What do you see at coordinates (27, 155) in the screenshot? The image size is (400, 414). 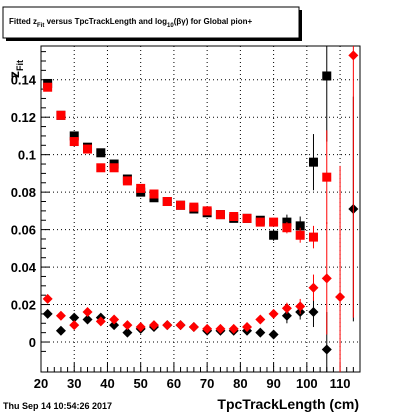 I see `y-tick-label: 0.1` at bounding box center [27, 155].